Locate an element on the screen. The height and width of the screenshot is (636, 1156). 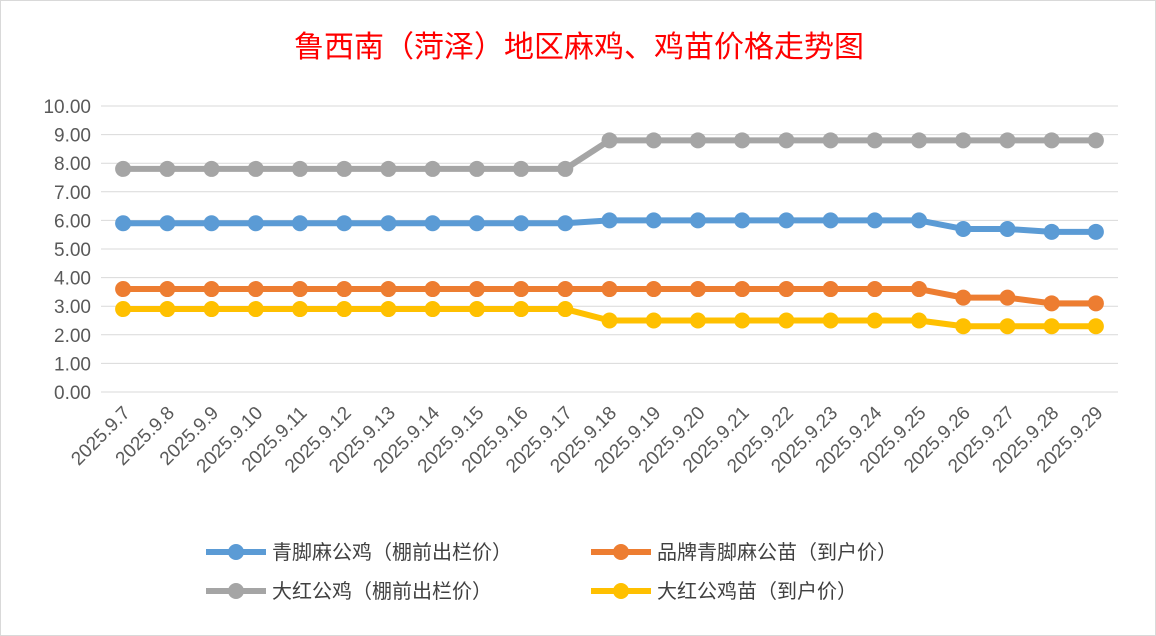
y-tick-label: 9.00 is located at coordinates (72, 136).